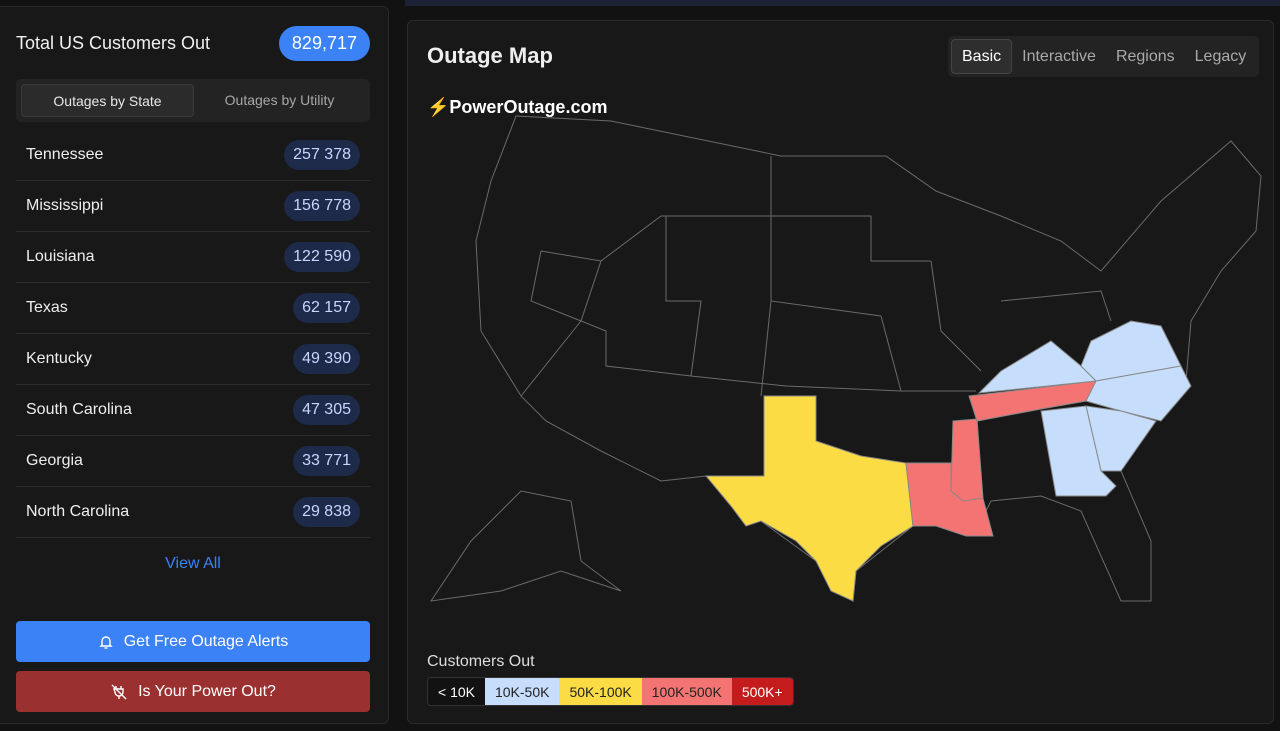 The height and width of the screenshot is (731, 1280). I want to click on state-name: Tennessee, so click(65, 154).